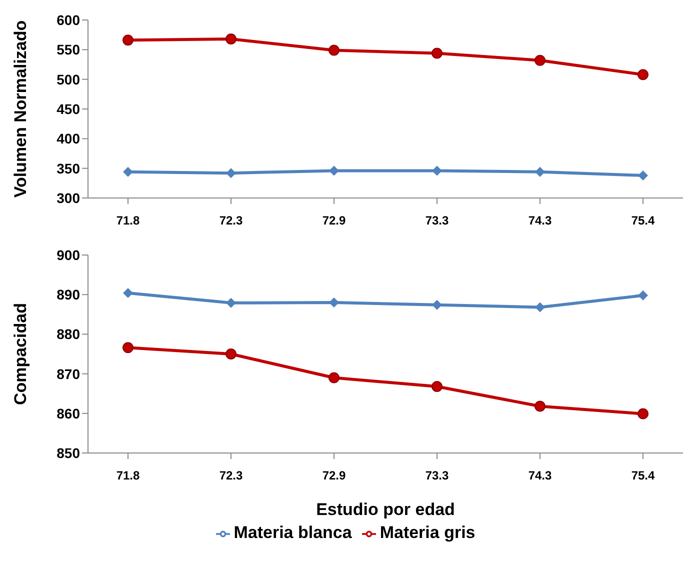 This screenshot has height=565, width=693. Describe the element at coordinates (68, 413) in the screenshot. I see `y-tick-label: 860` at that location.